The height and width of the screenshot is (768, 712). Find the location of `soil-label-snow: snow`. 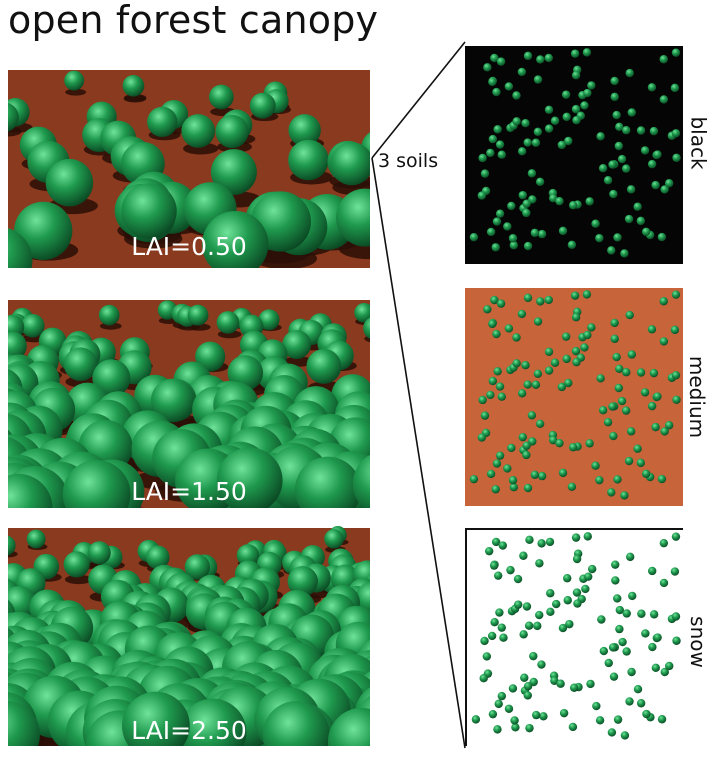

soil-label-snow: snow is located at coordinates (697, 642).